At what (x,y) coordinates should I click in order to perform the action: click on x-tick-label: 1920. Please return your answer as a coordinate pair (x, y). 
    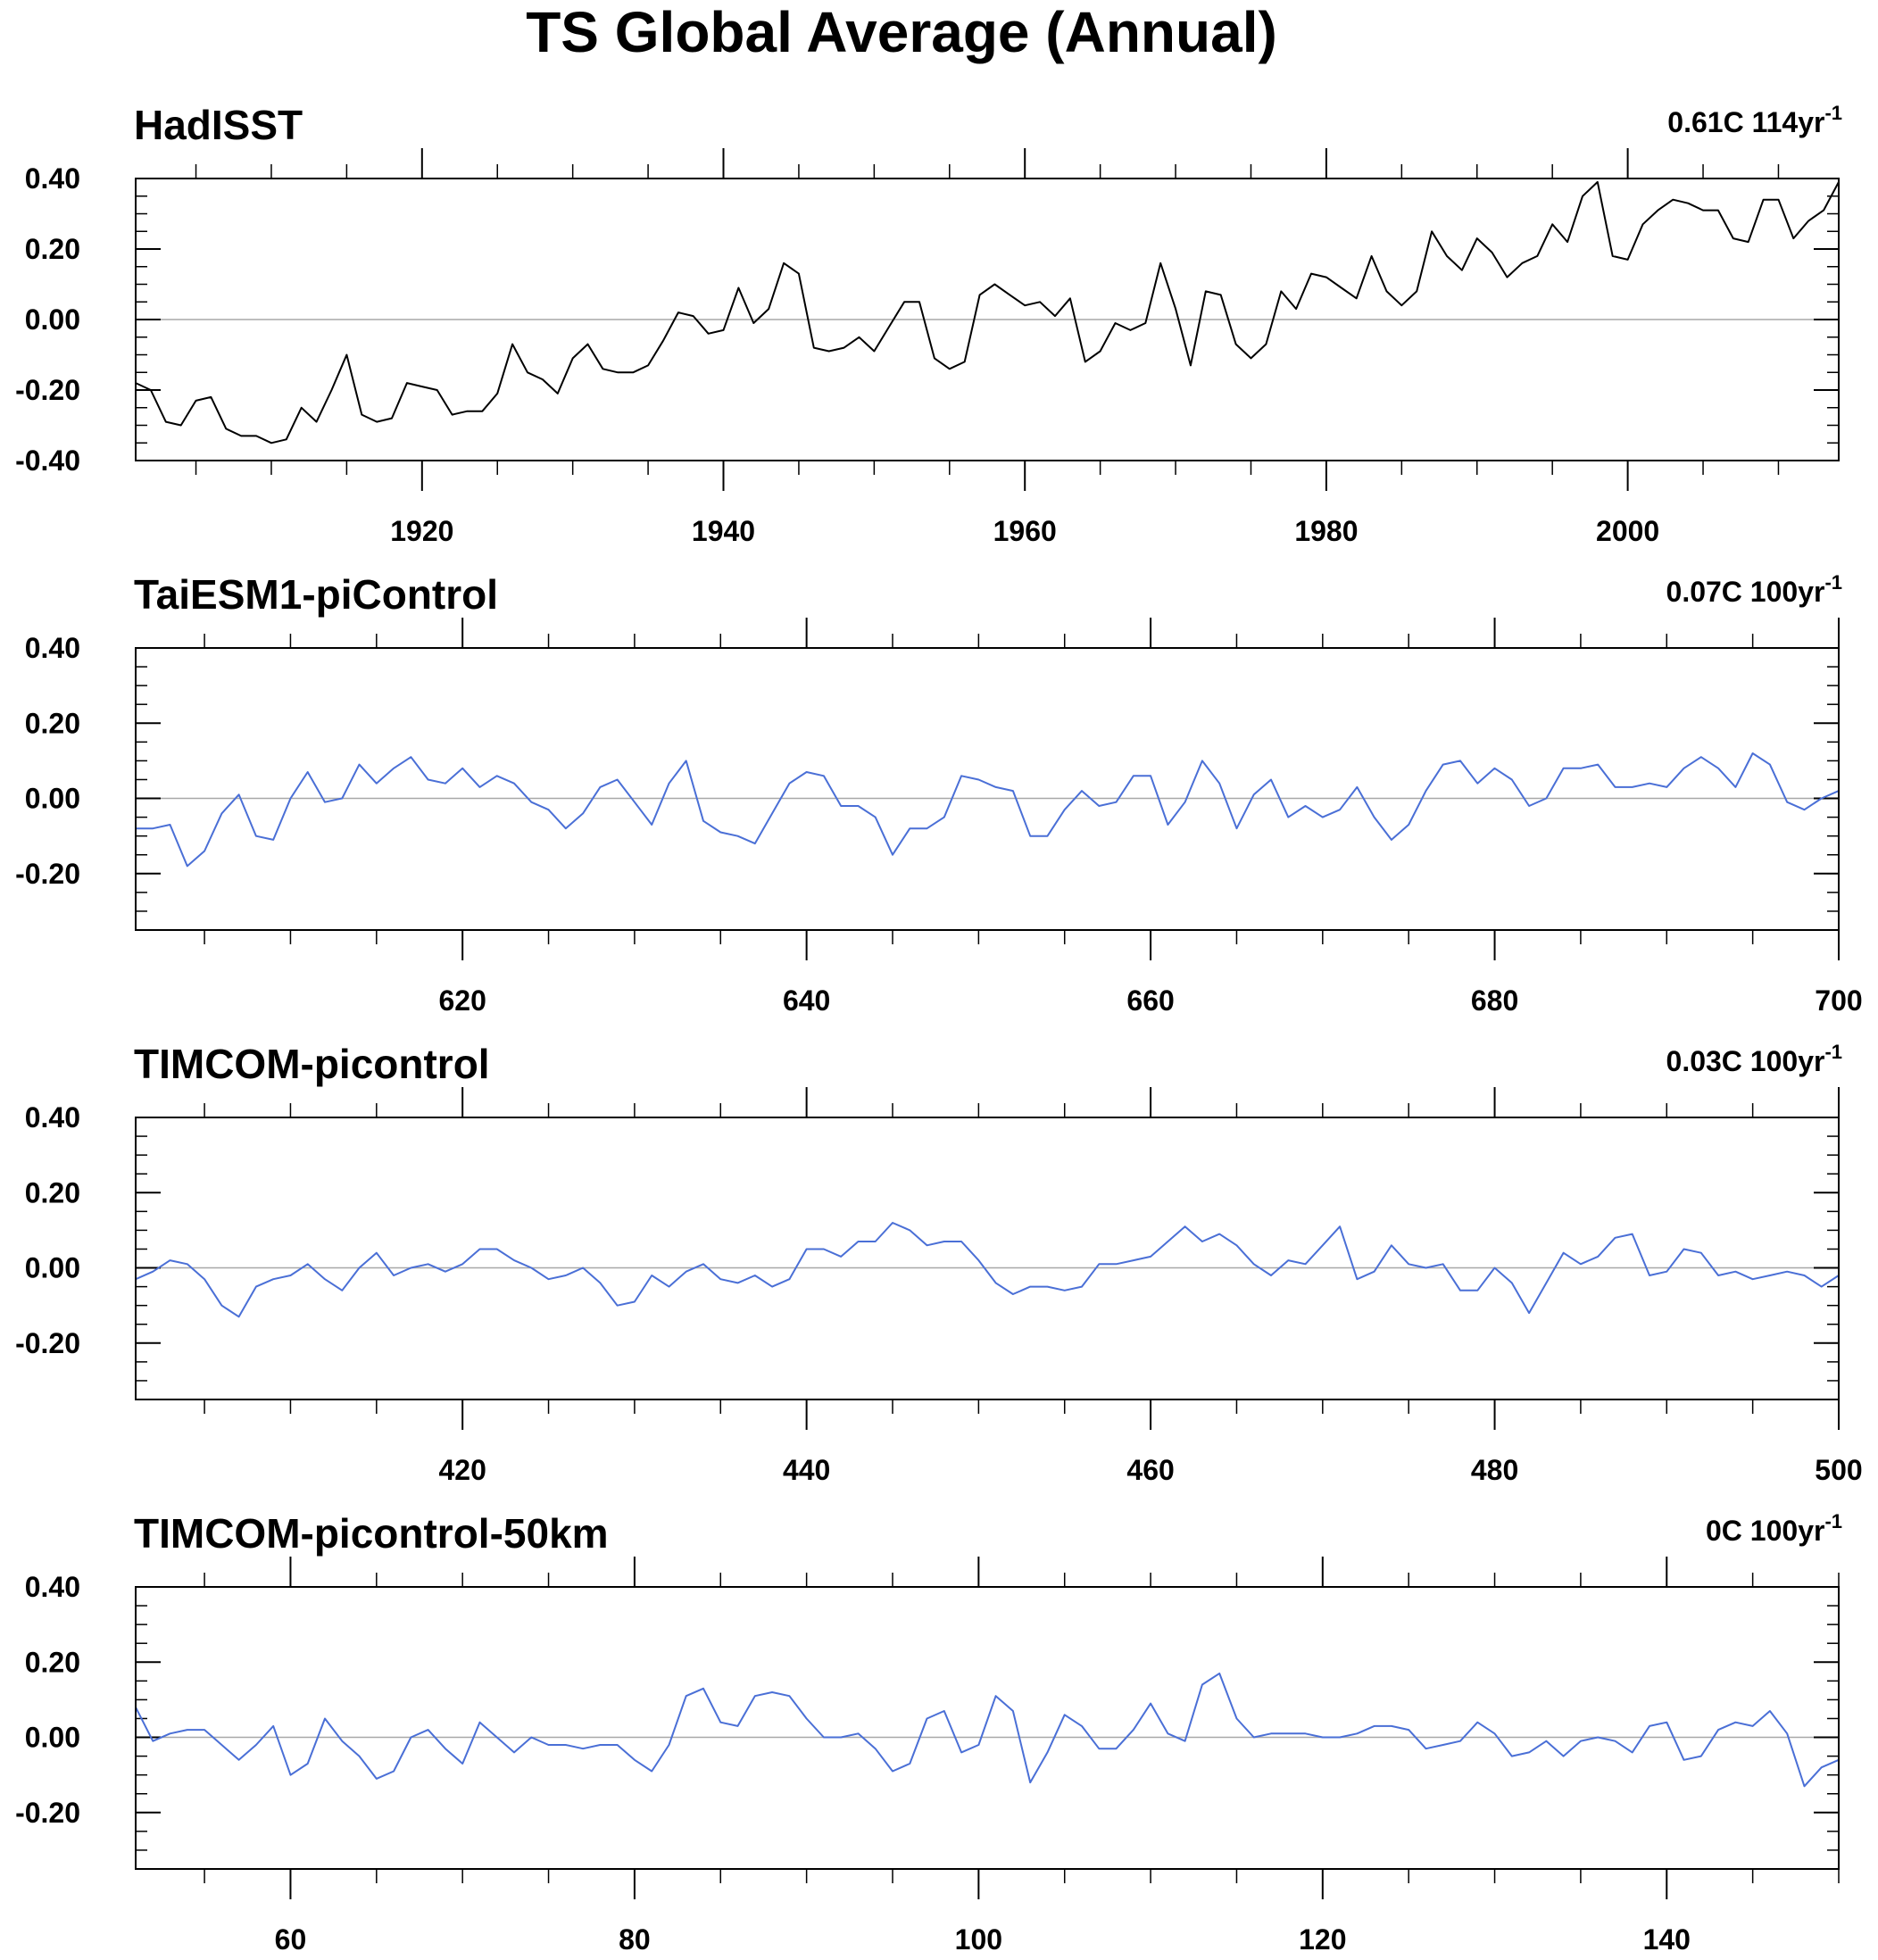
    Looking at the image, I should click on (422, 531).